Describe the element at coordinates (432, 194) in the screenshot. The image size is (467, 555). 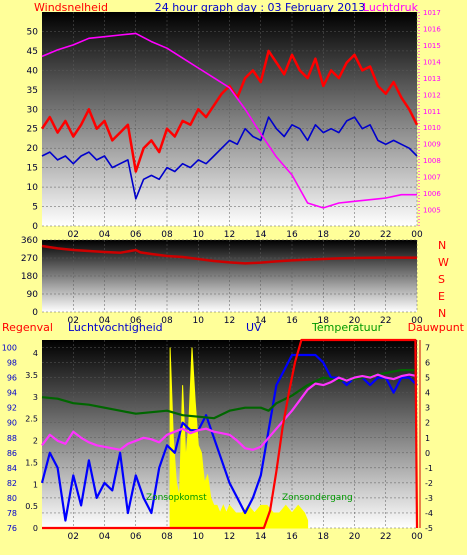
I see `y2-tick-label: 1006` at that location.